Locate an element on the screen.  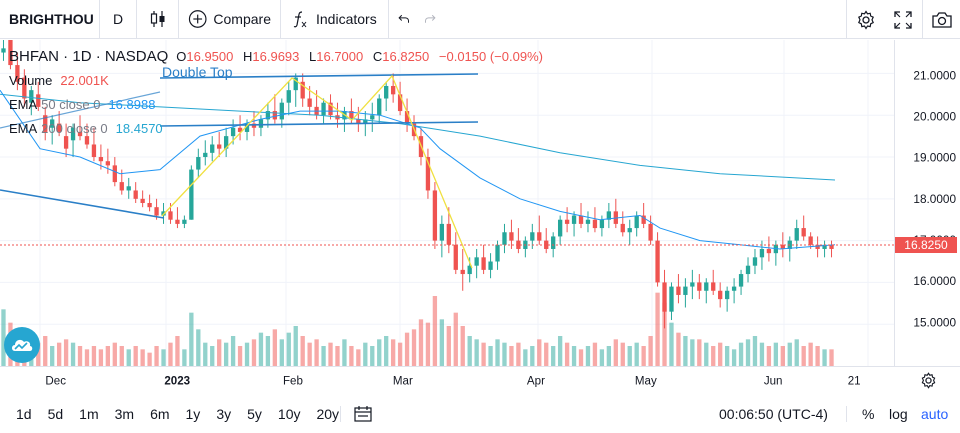
indicators-button: Indicators is located at coordinates (335, 19).